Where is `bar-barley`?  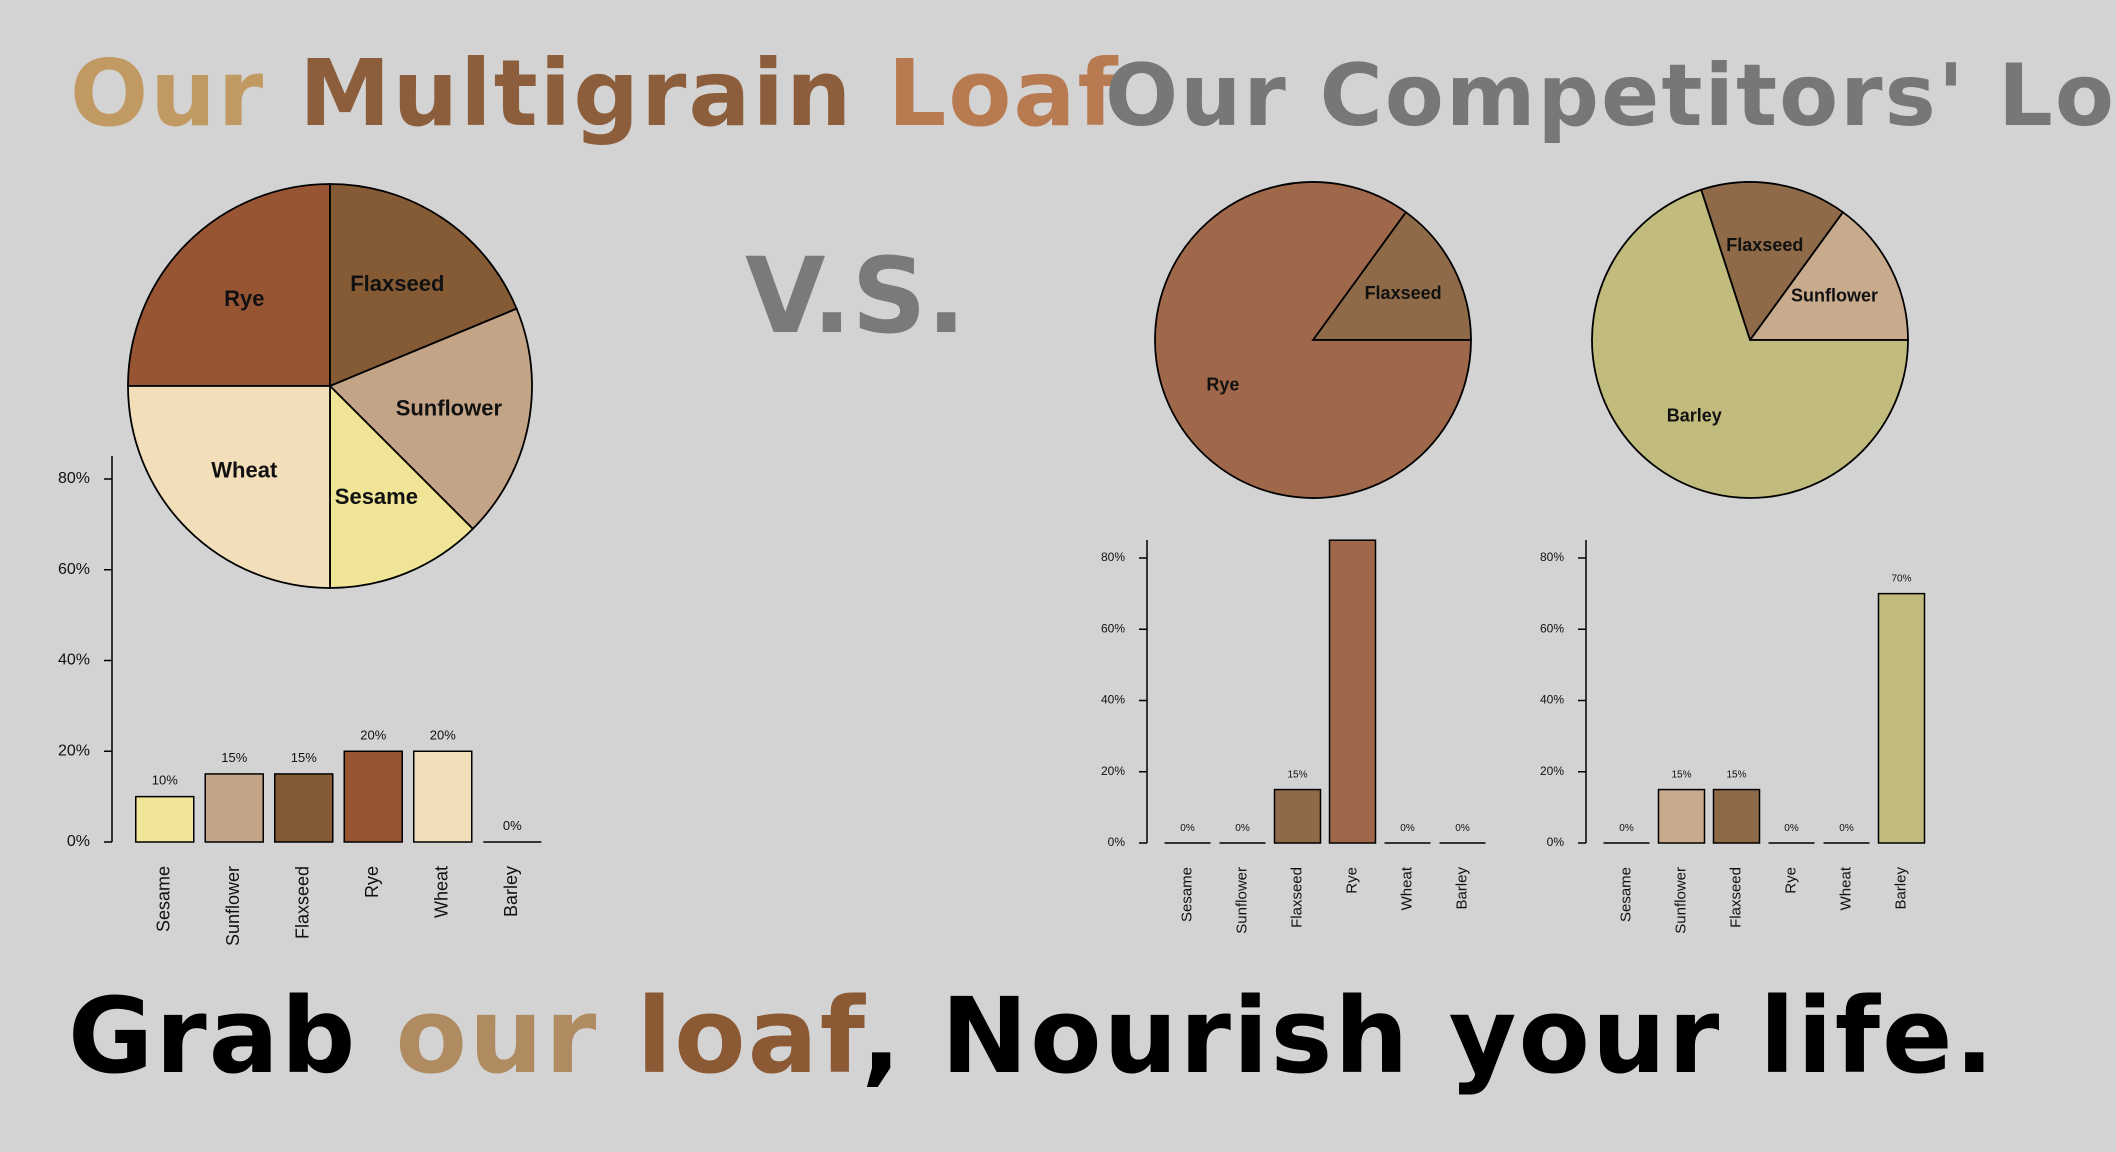
bar-barley is located at coordinates (1901, 718).